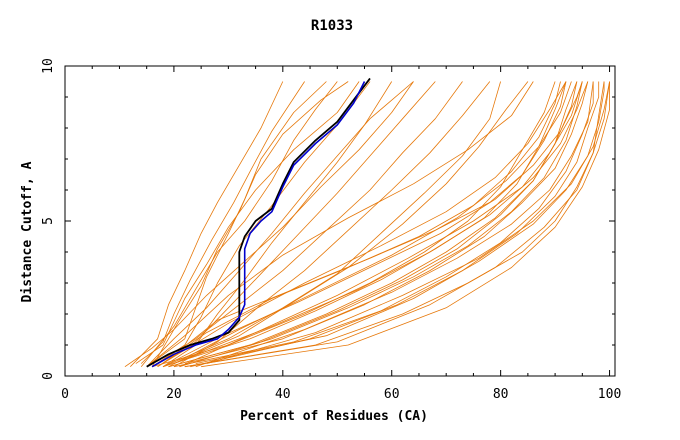  Describe the element at coordinates (392, 394) in the screenshot. I see `x-tick-label: 60` at that location.